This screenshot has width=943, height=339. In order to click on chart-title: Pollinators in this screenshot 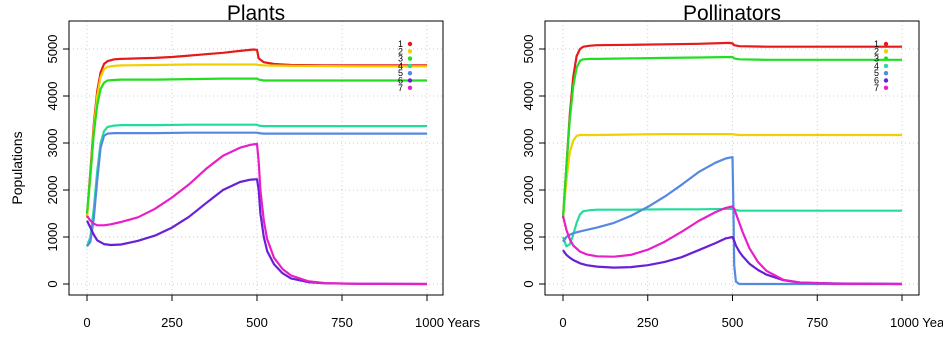, I will do `click(732, 13)`.